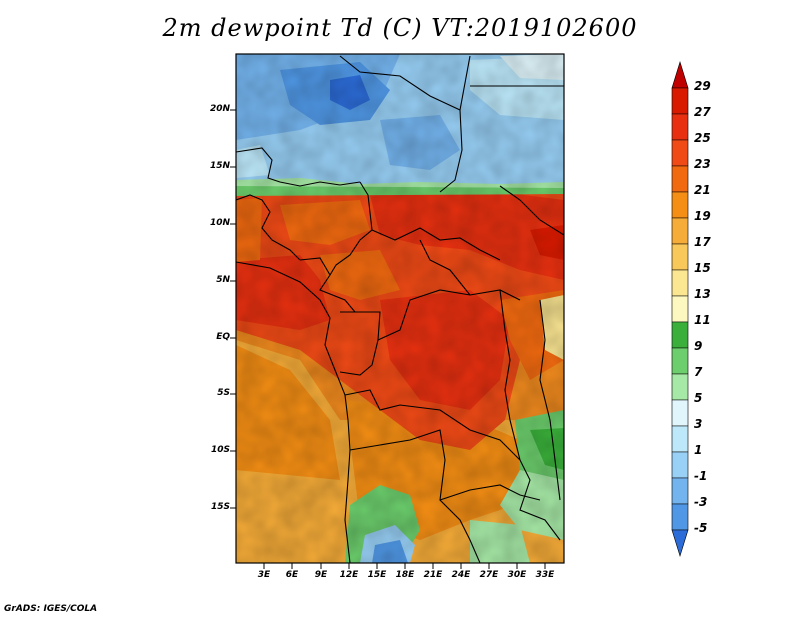 This screenshot has height=618, width=800. Describe the element at coordinates (264, 575) in the screenshot. I see `lon-label-3e: 3E` at that location.